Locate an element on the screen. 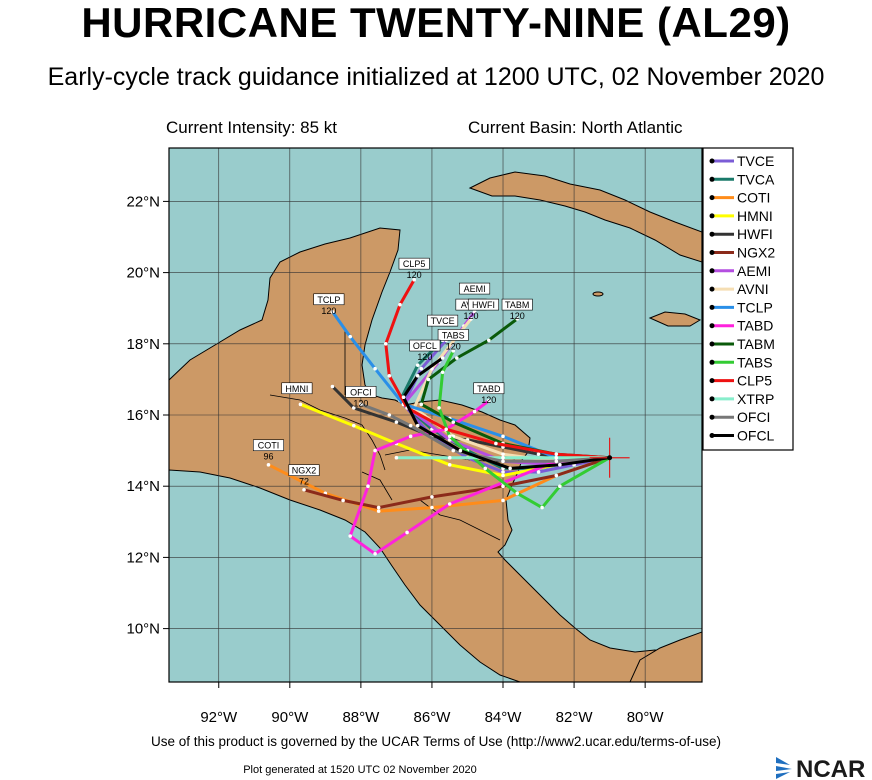 Image resolution: width=872 pixels, height=780 pixels. legend-label: TABS is located at coordinates (755, 362).